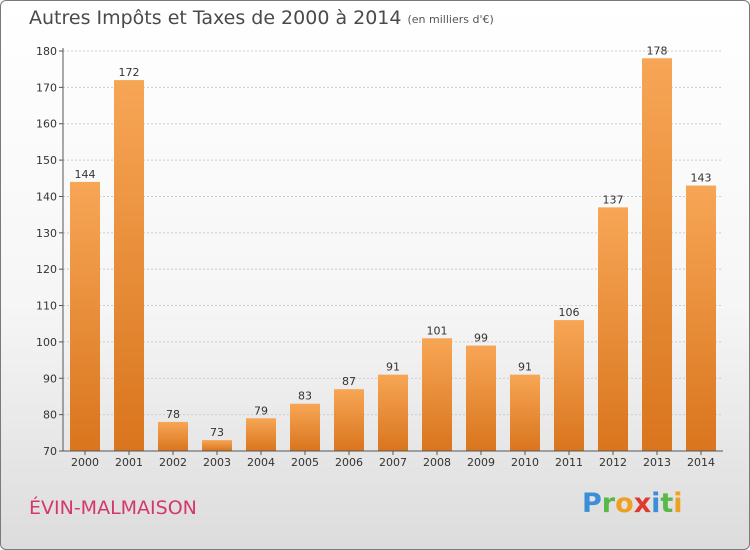 This screenshot has height=550, width=750. I want to click on y-tick-label: 120, so click(46, 269).